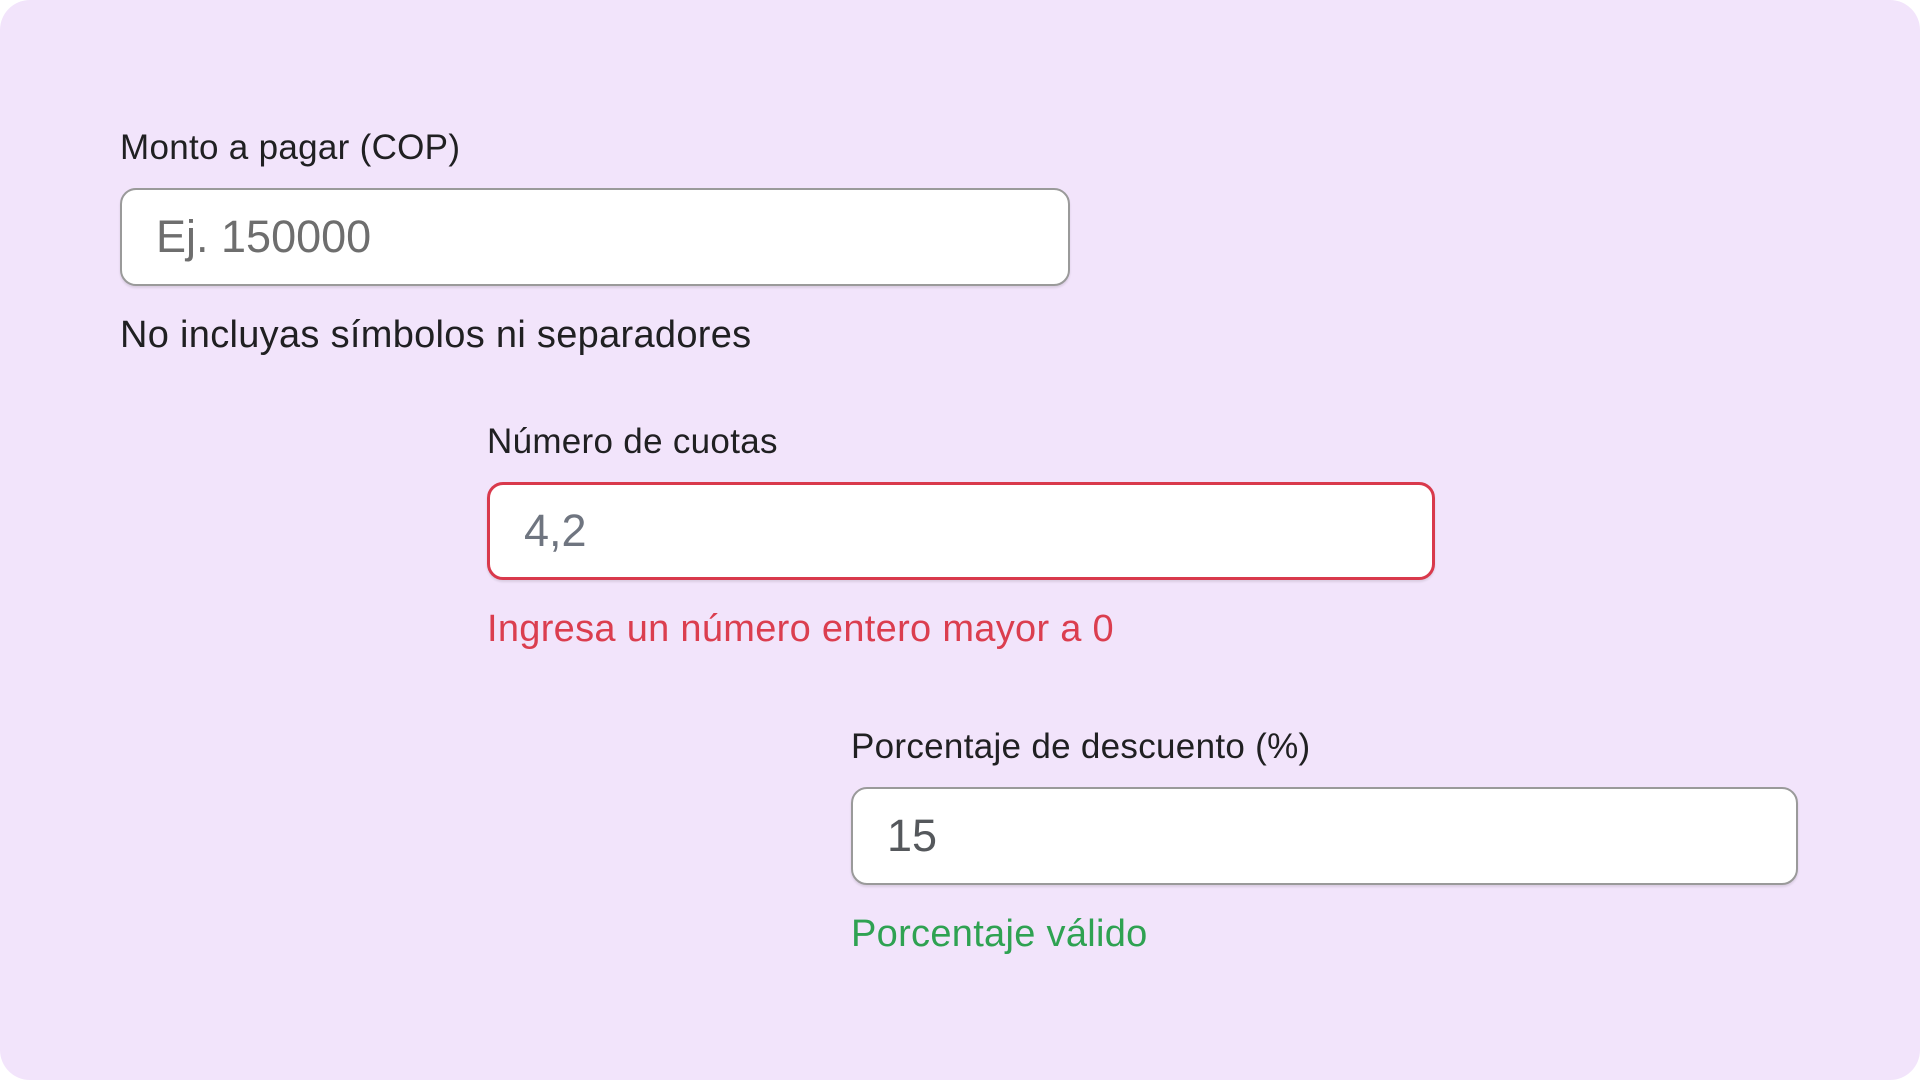 The width and height of the screenshot is (1920, 1080). What do you see at coordinates (632, 441) in the screenshot?
I see `installments-label: Número de cuotas` at bounding box center [632, 441].